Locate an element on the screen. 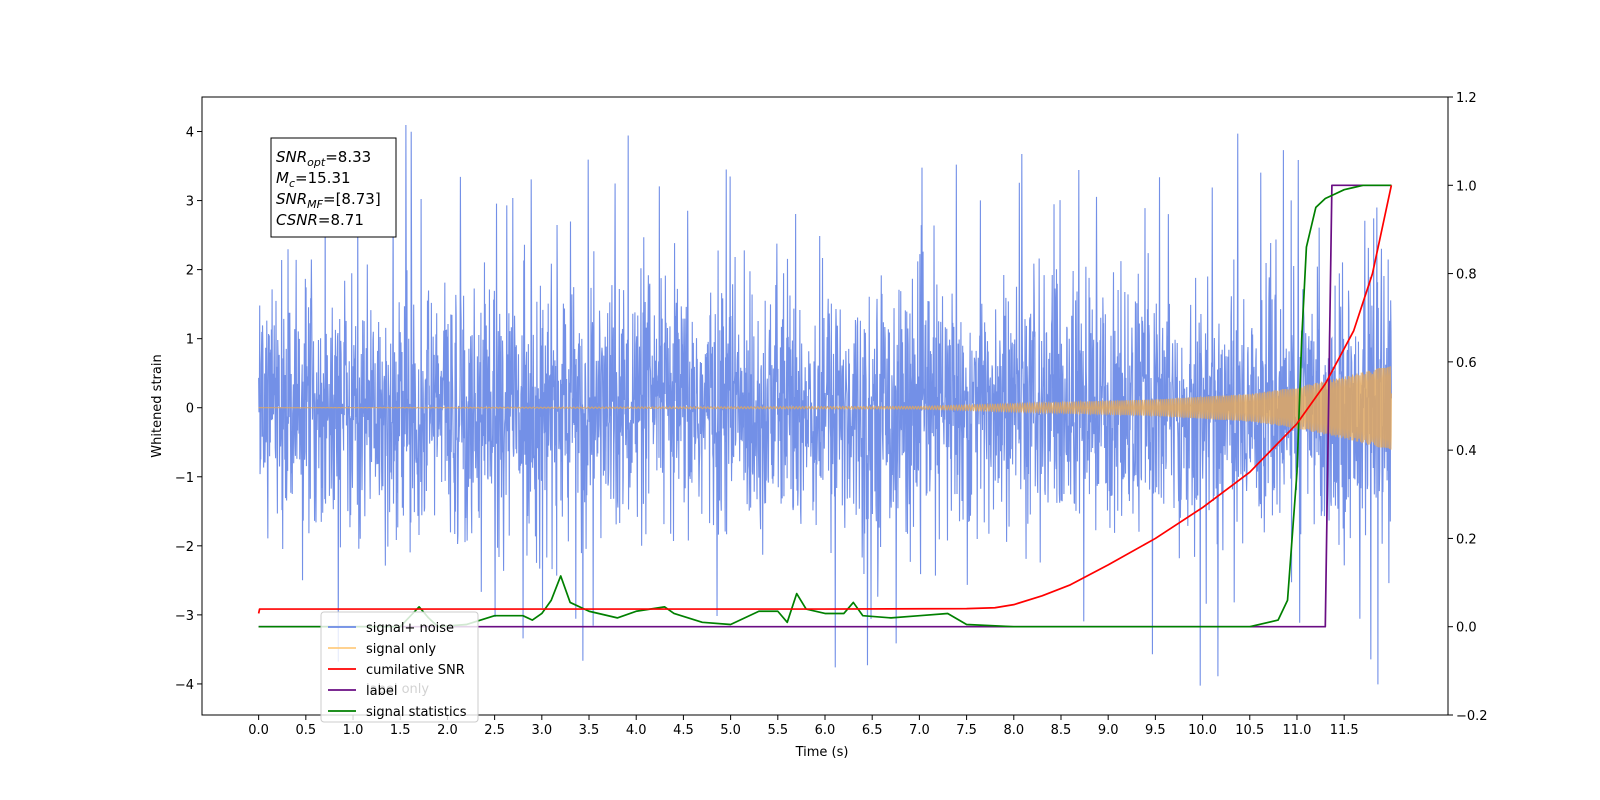 This screenshot has width=1600, height=800. y-right-tick-label: 0.6 is located at coordinates (1466, 363).